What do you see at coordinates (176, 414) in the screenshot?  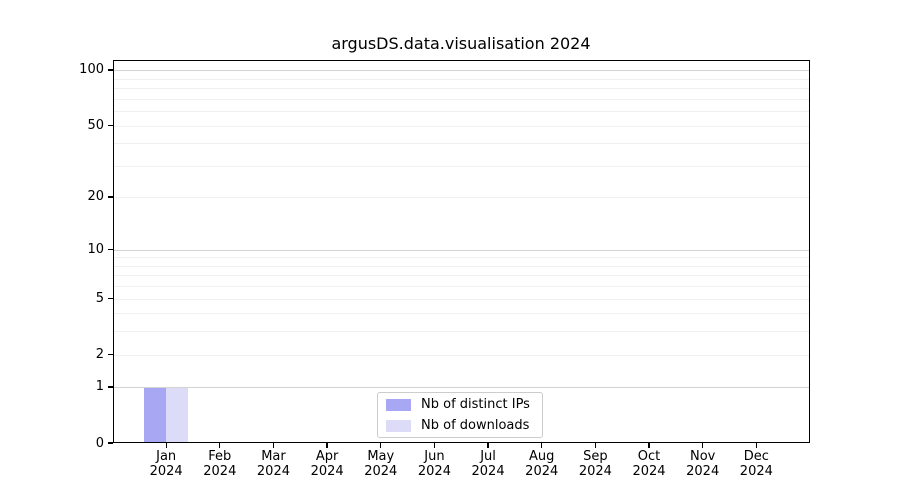 I see `bar-downloads-jan` at bounding box center [176, 414].